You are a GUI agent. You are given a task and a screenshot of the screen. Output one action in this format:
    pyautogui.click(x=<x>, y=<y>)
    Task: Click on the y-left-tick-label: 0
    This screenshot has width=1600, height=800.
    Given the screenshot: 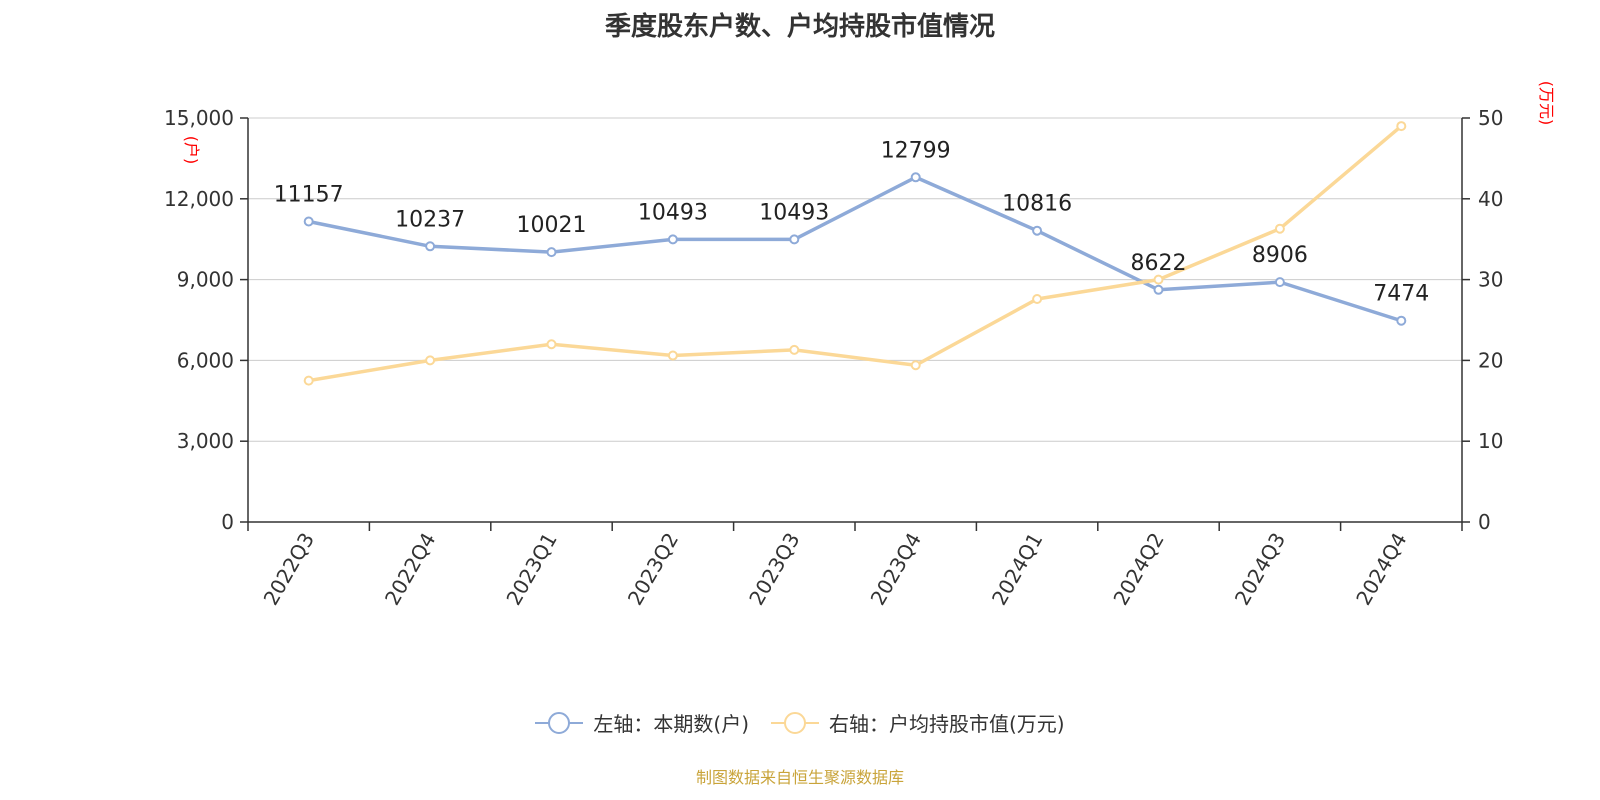 What is the action you would take?
    pyautogui.click(x=227, y=522)
    